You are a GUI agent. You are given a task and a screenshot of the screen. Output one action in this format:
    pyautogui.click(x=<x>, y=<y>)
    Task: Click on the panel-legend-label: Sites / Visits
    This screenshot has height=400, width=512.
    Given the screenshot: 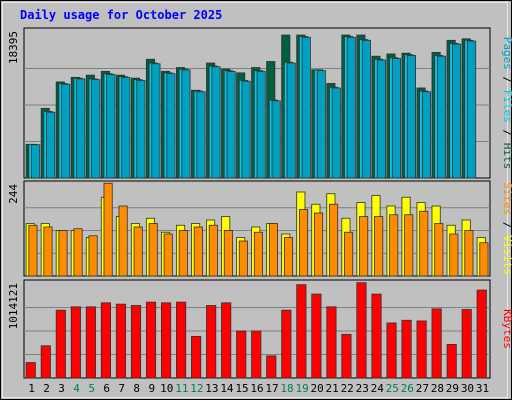 What is the action you would take?
    pyautogui.click(x=506, y=228)
    